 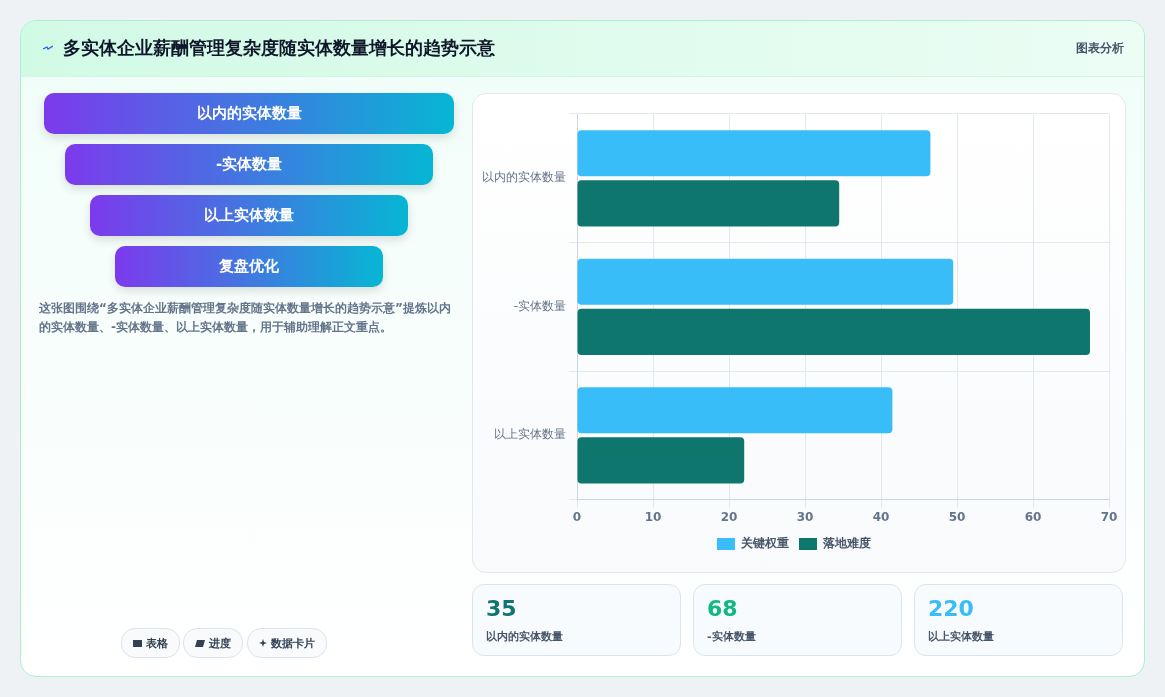 I want to click on text: 图表分析, so click(x=1100, y=48).